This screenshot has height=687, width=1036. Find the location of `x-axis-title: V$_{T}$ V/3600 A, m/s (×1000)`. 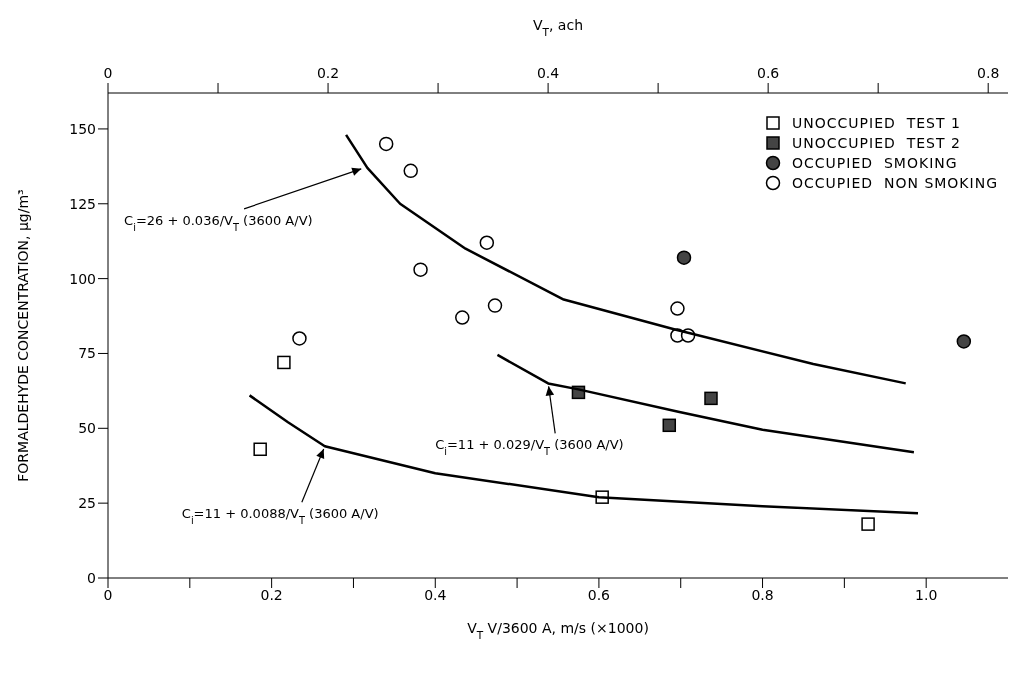

x-axis-title: V$_{T}$ V/3600 A, m/s (×1000) is located at coordinates (558, 630).